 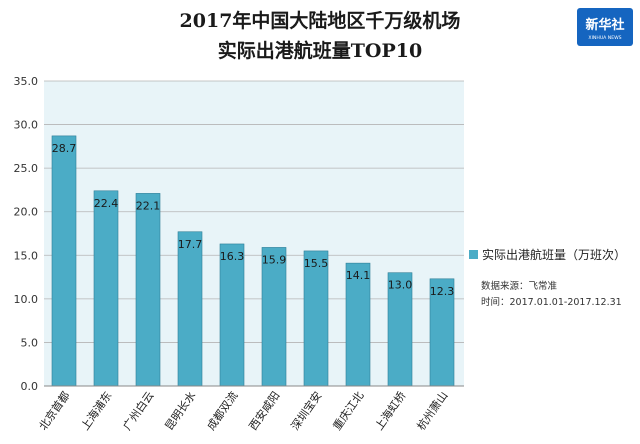 What do you see at coordinates (442, 291) in the screenshot?
I see `bar-value-label: 12.3` at bounding box center [442, 291].